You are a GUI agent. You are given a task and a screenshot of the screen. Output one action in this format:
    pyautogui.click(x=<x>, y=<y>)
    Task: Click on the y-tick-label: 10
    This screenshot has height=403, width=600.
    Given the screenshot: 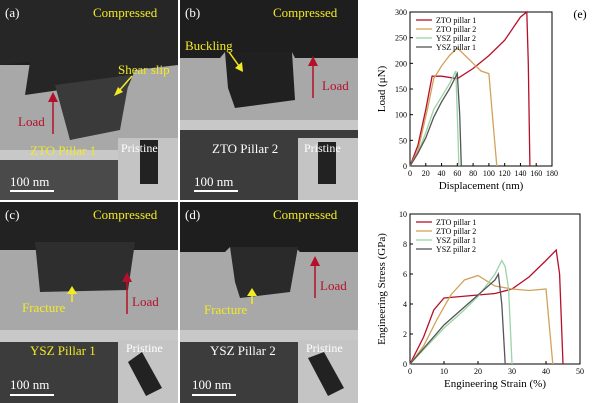 What is the action you would take?
    pyautogui.click(x=403, y=214)
    